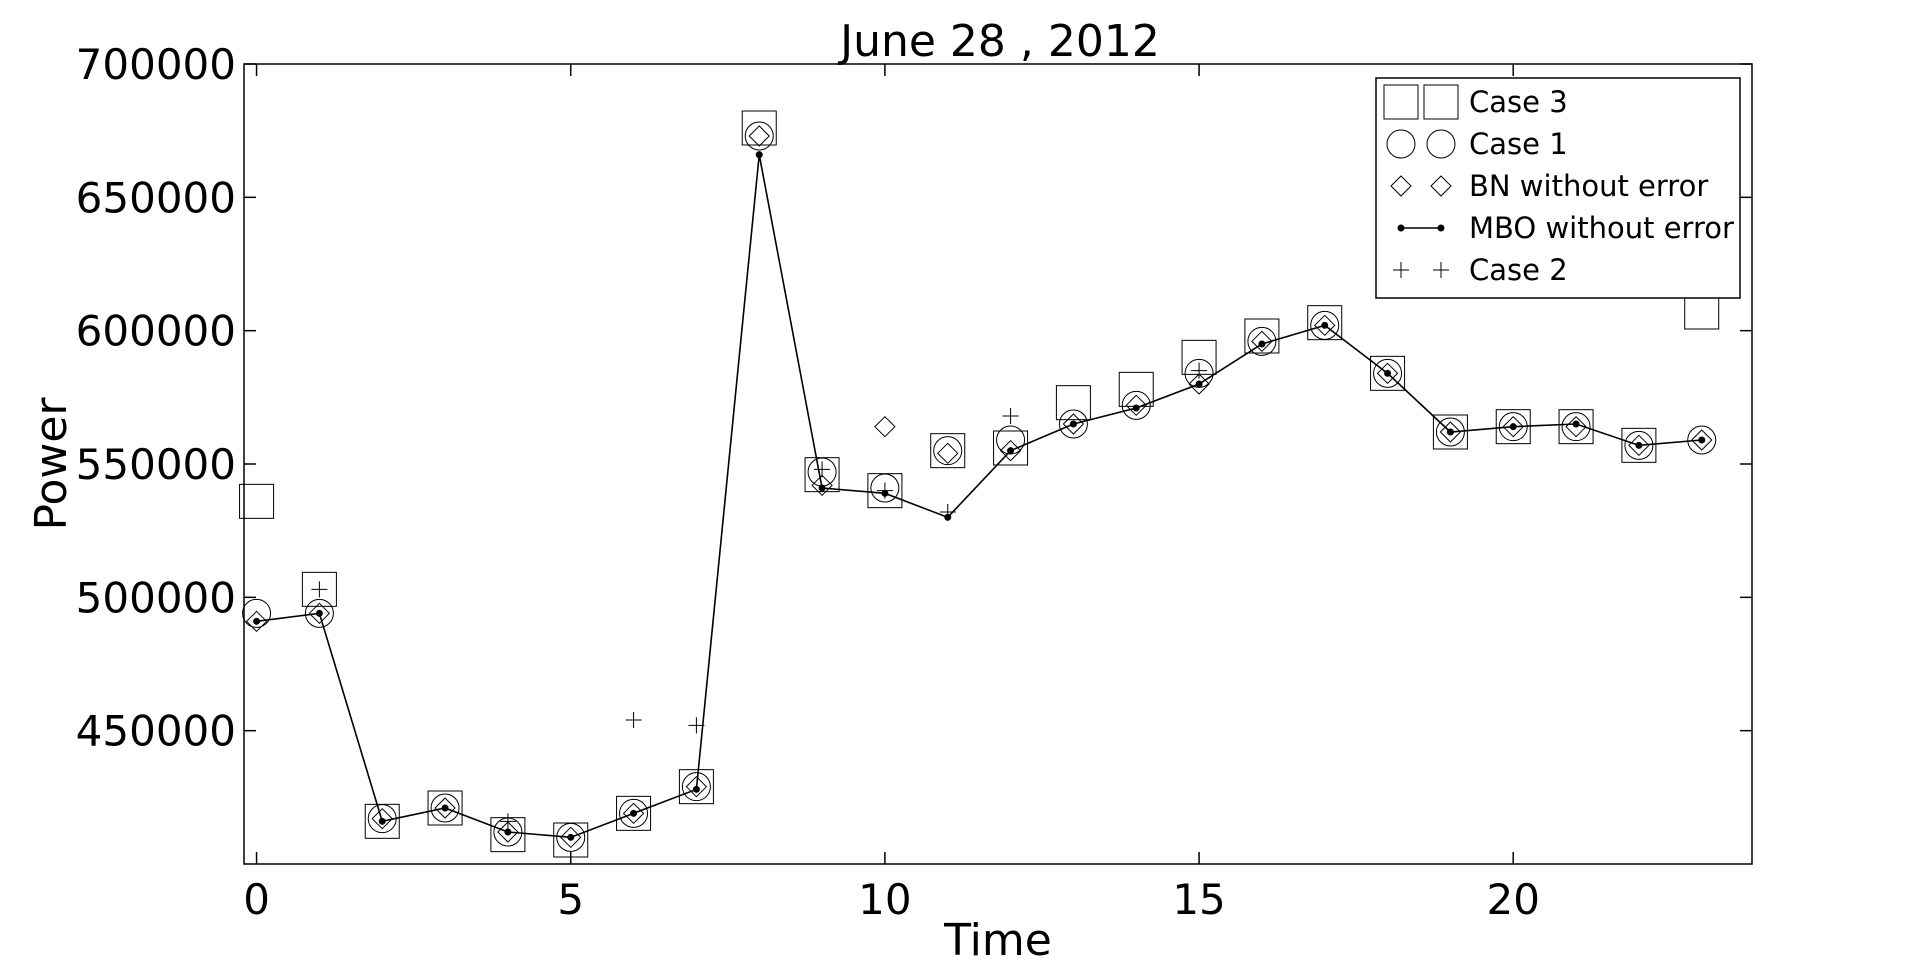 This screenshot has width=1920, height=961. Describe the element at coordinates (1518, 144) in the screenshot. I see `legend-label: Case 1` at that location.